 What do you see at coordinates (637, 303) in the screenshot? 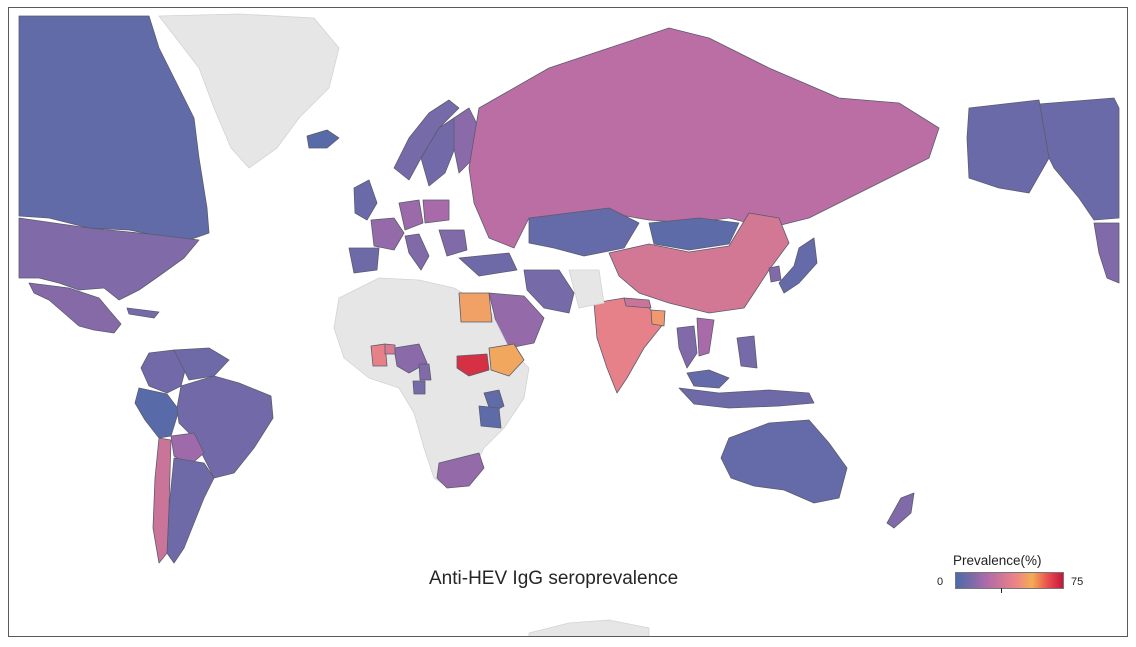
I see `region-nepal` at bounding box center [637, 303].